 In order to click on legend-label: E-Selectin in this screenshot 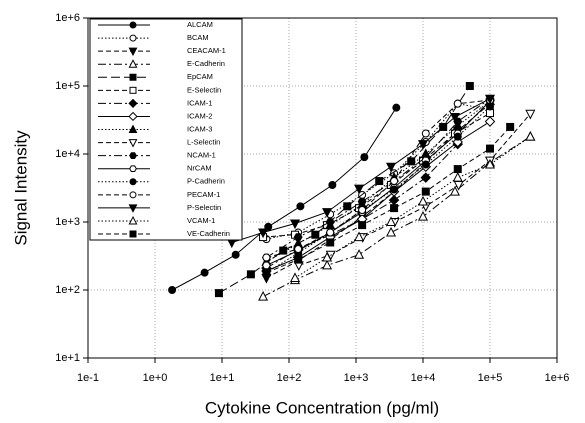, I will do `click(204, 89)`.